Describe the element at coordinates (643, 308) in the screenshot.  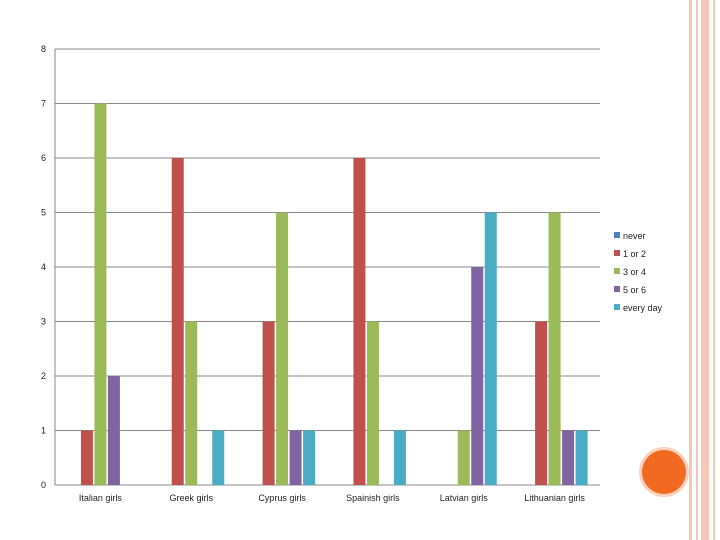
I see `legend-label-every-day: every day` at that location.